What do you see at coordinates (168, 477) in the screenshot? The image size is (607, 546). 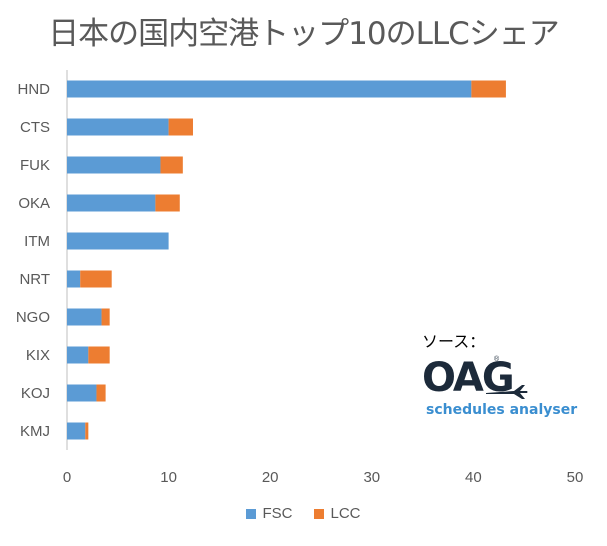 I see `x-tick-label-10: 10` at bounding box center [168, 477].